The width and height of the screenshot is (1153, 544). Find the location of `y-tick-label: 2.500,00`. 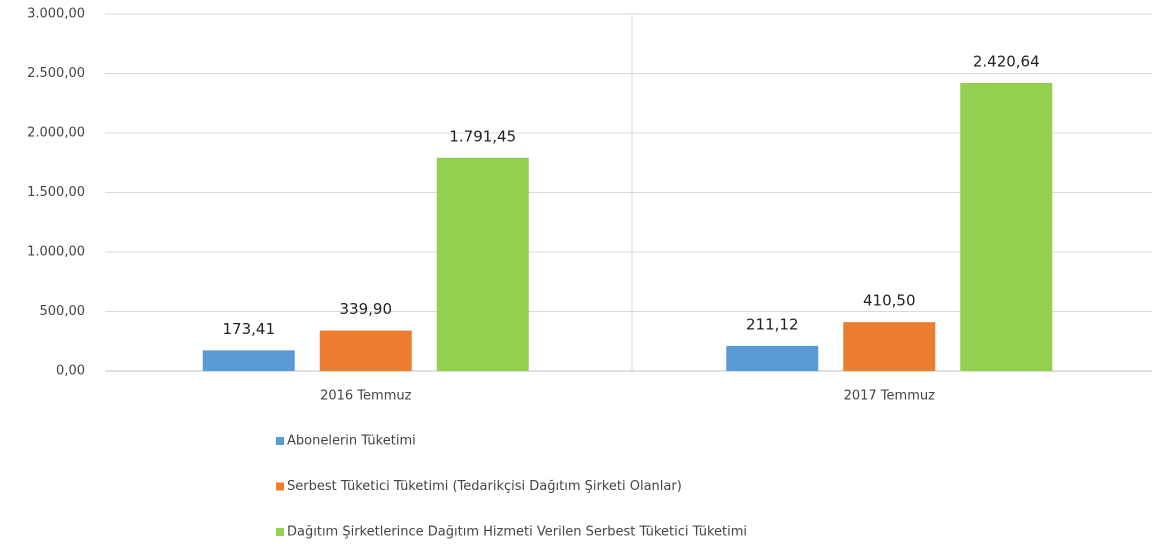

y-tick-label: 2.500,00 is located at coordinates (56, 73).